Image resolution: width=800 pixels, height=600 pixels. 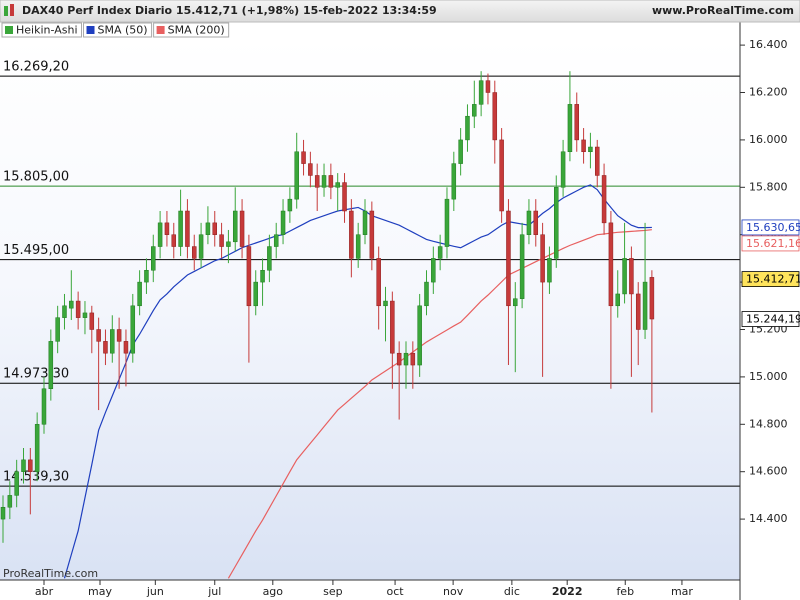 I want to click on legend-item: SMA (200), so click(x=191, y=30).